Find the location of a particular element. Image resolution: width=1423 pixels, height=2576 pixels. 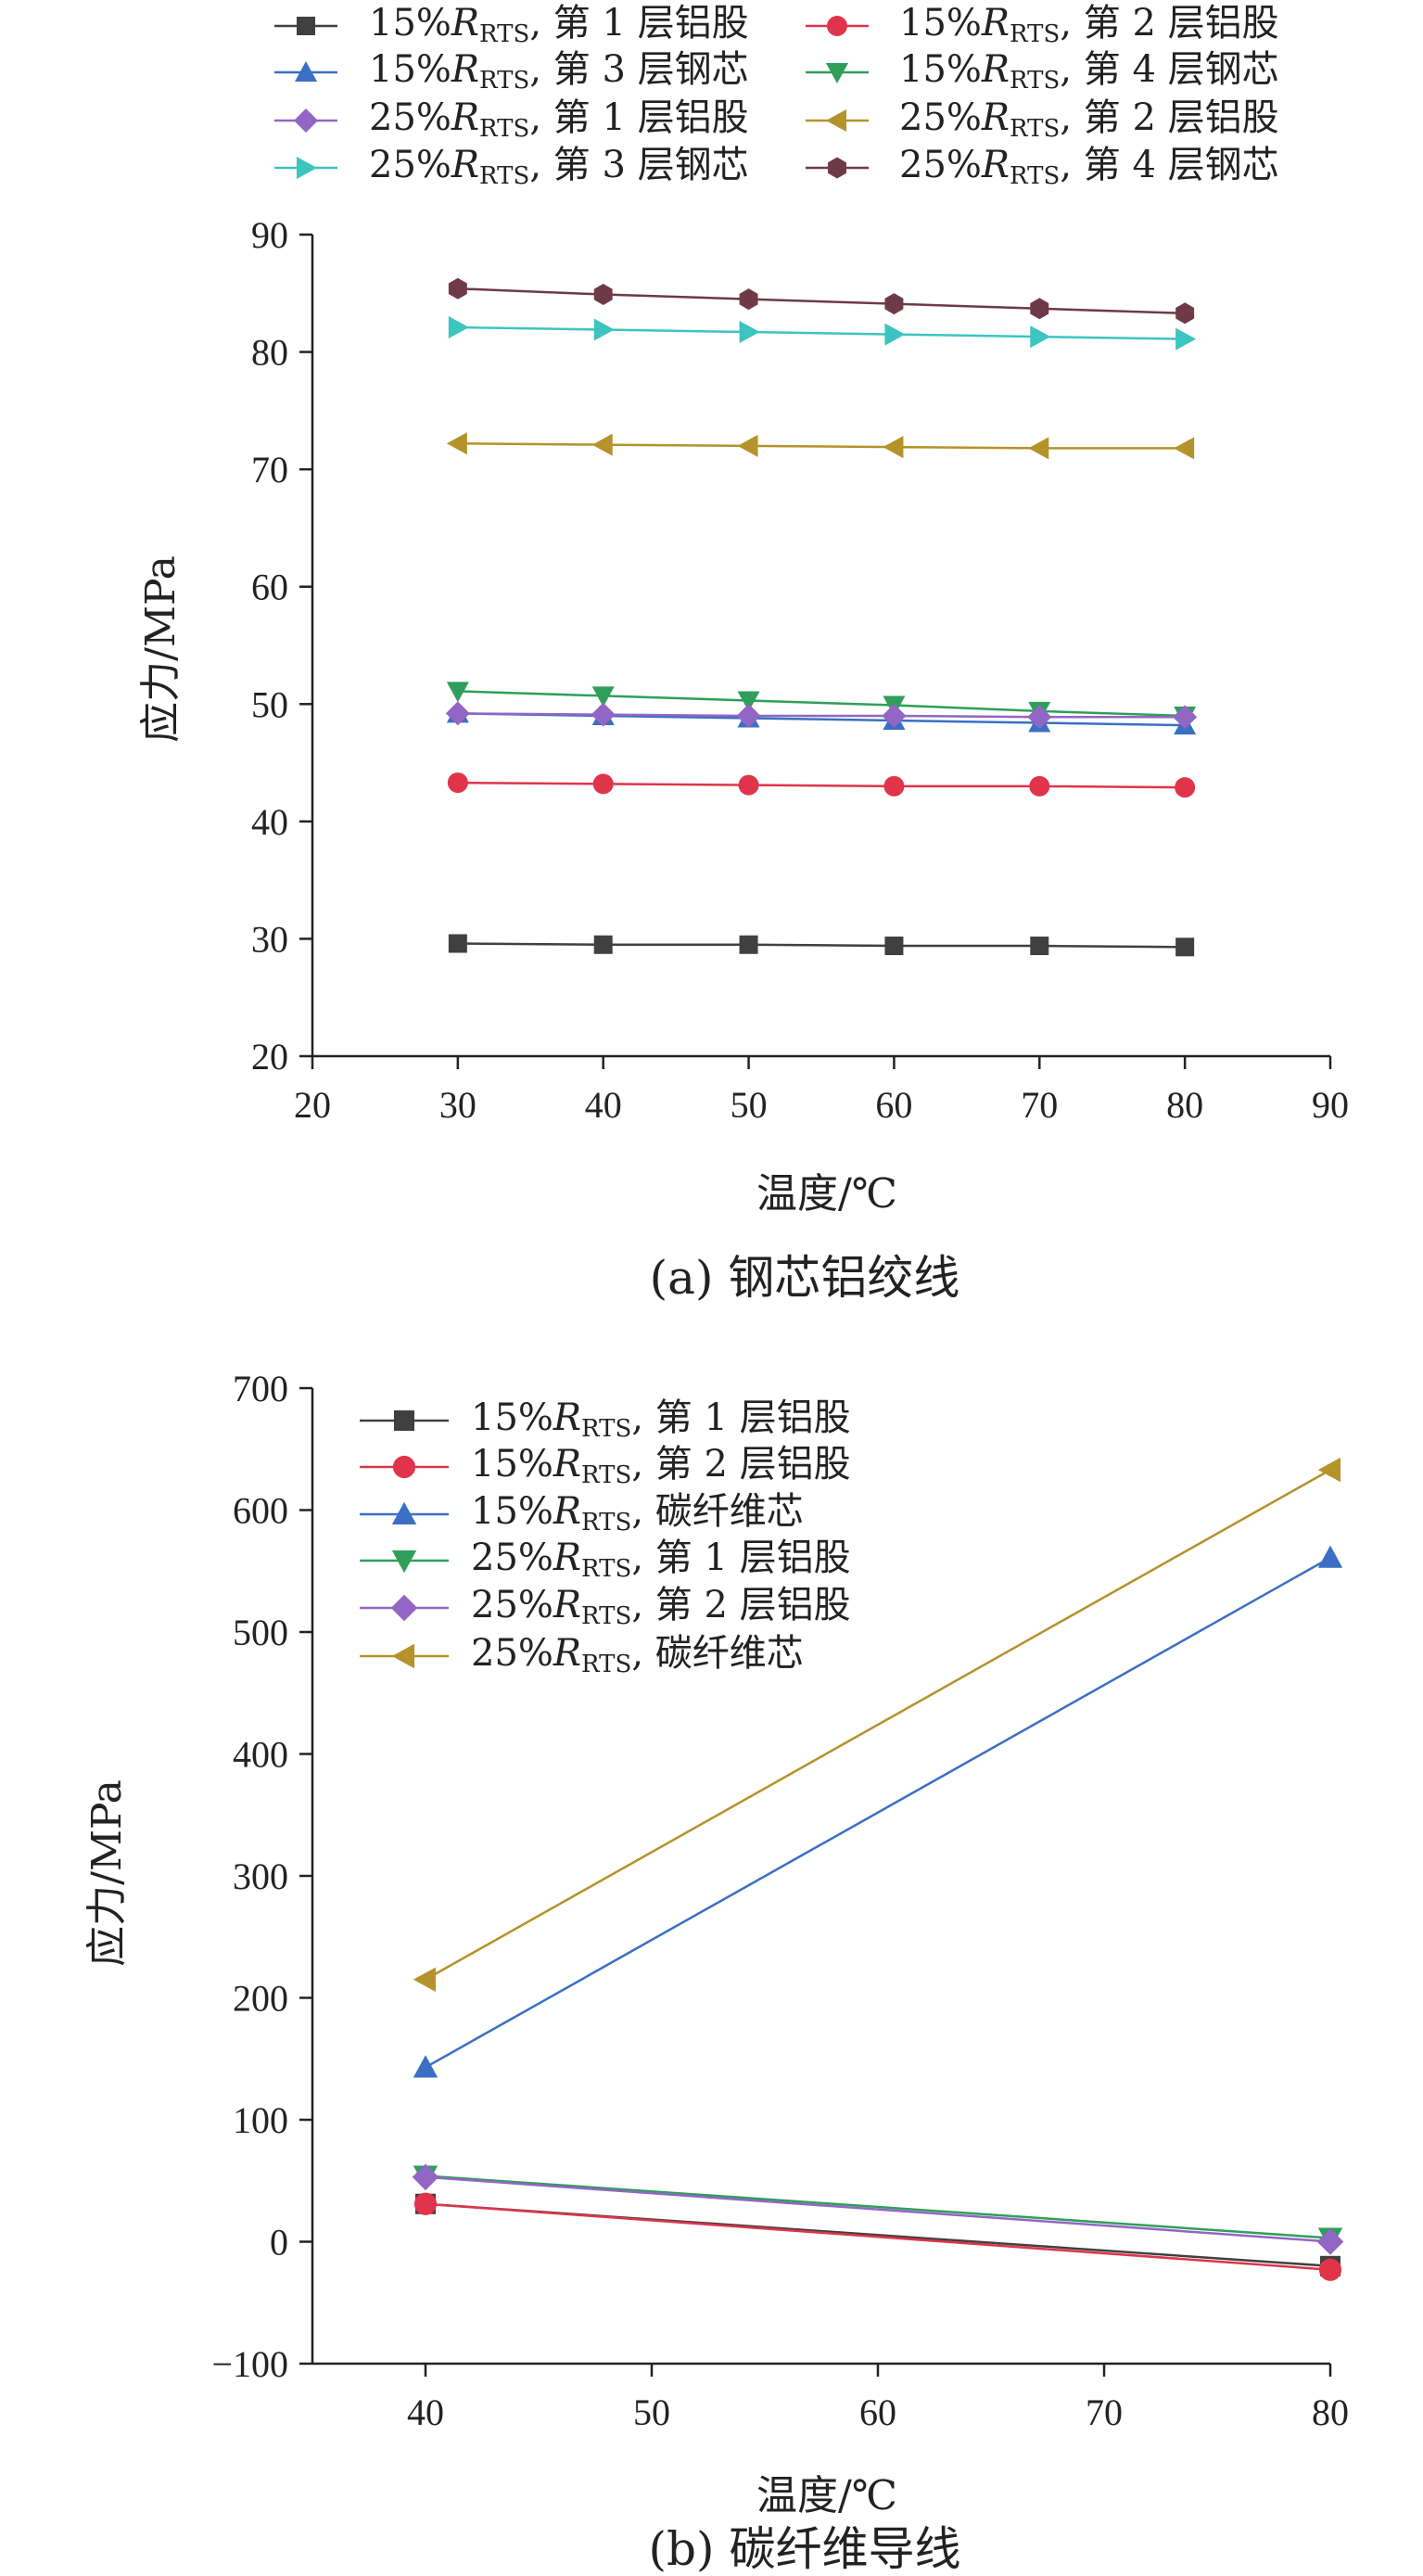

chart-b-legend-entry-1: 15%RRTS, 第 1 层铝股 is located at coordinates (606, 1419).